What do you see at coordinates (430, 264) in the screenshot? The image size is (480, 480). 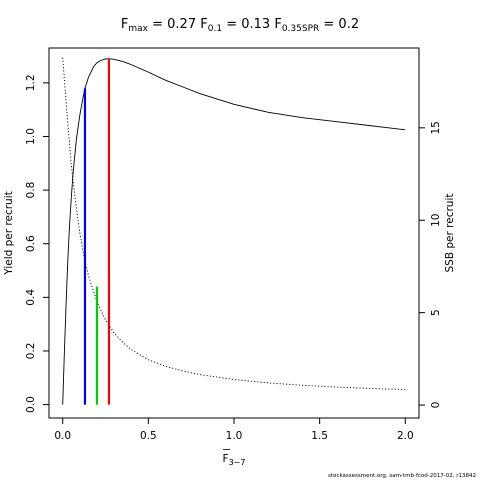 I see `y-axis-right: 0 5 10 15` at bounding box center [430, 264].